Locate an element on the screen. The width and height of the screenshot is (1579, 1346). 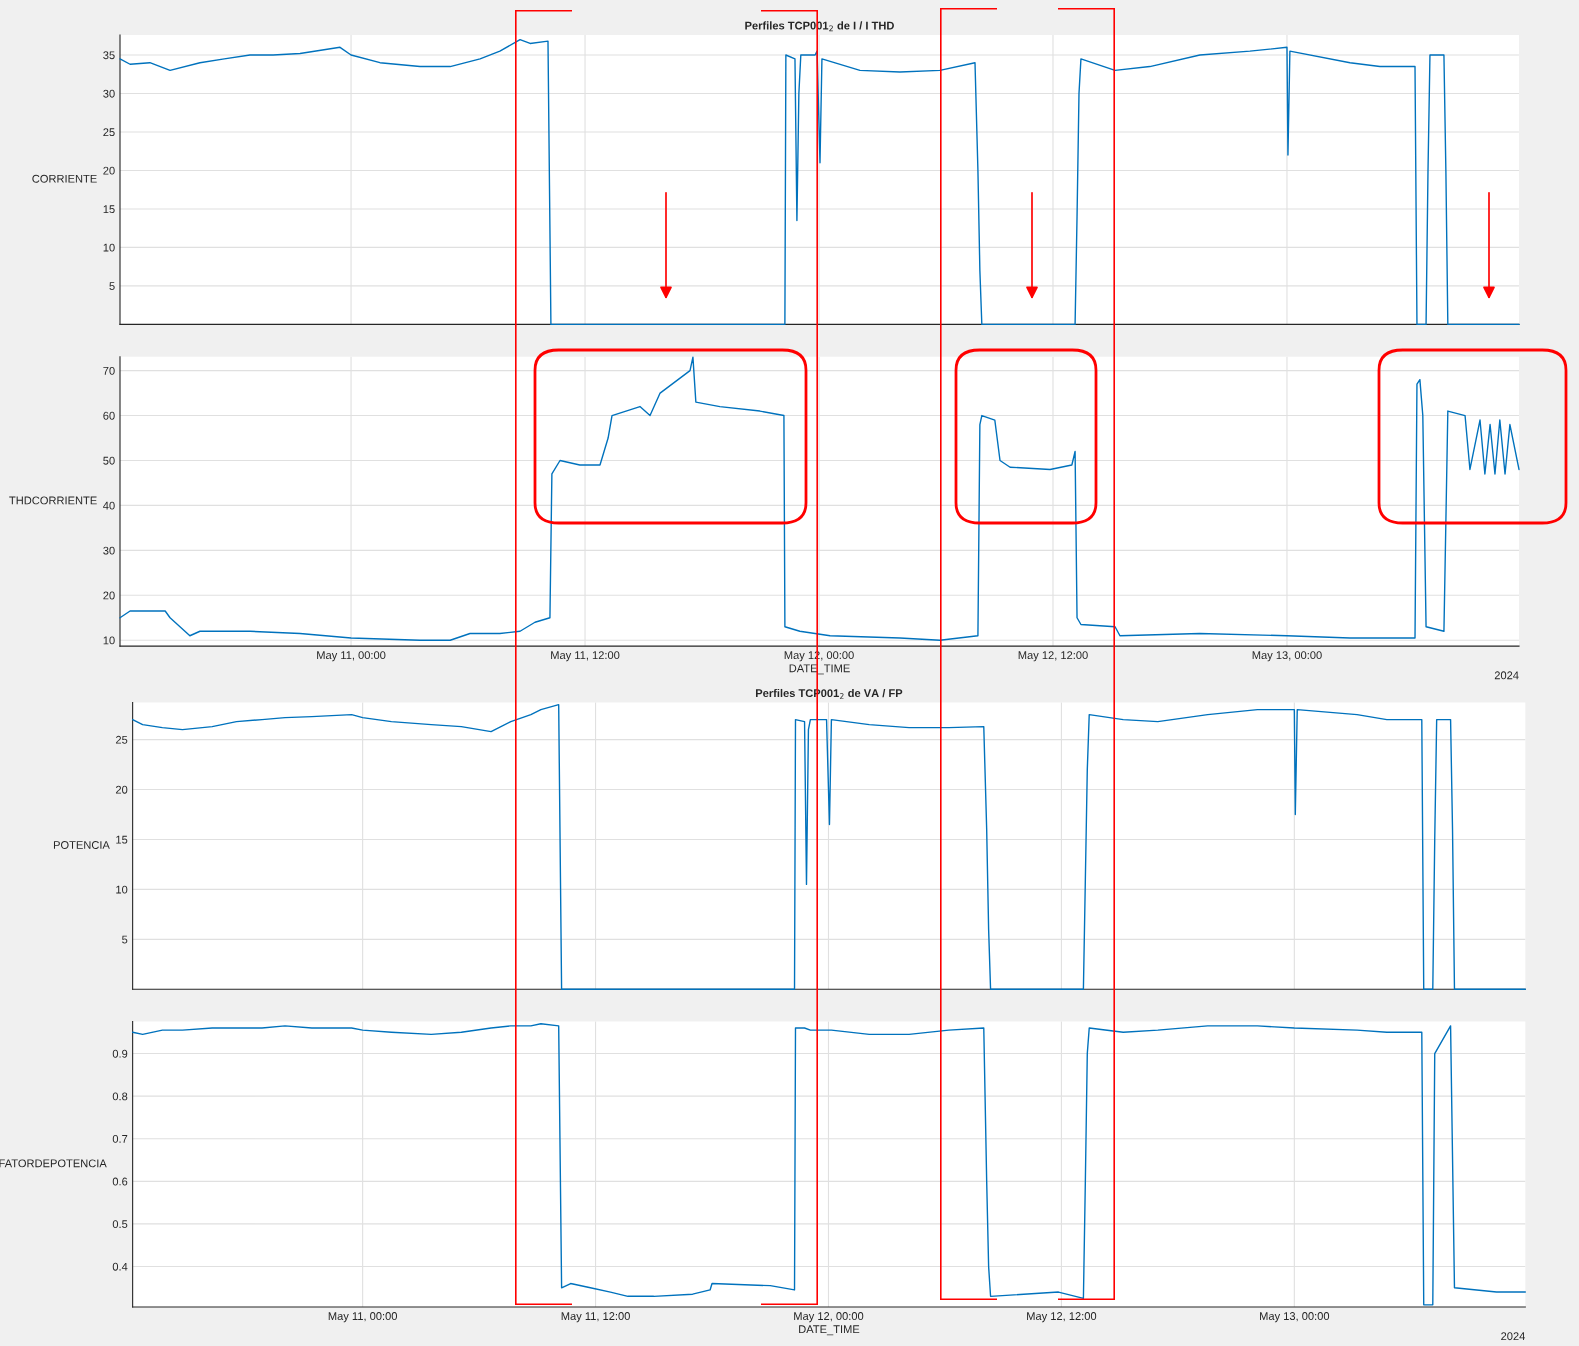
y-axis-title: CORRIENTE is located at coordinates (64, 178).